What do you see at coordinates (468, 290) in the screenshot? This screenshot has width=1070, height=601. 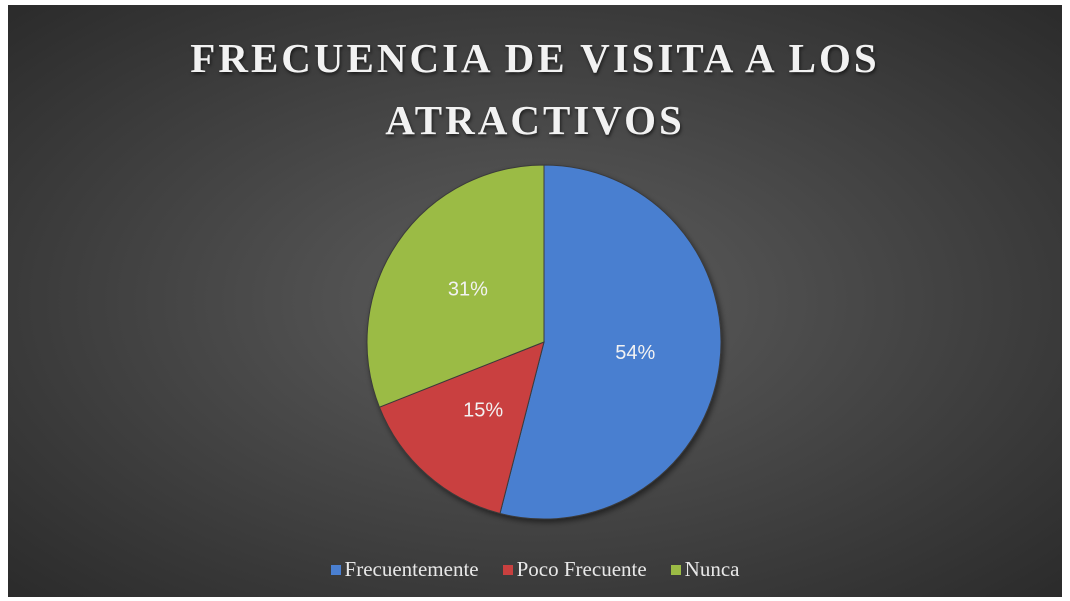 I see `data-label: 31%` at bounding box center [468, 290].